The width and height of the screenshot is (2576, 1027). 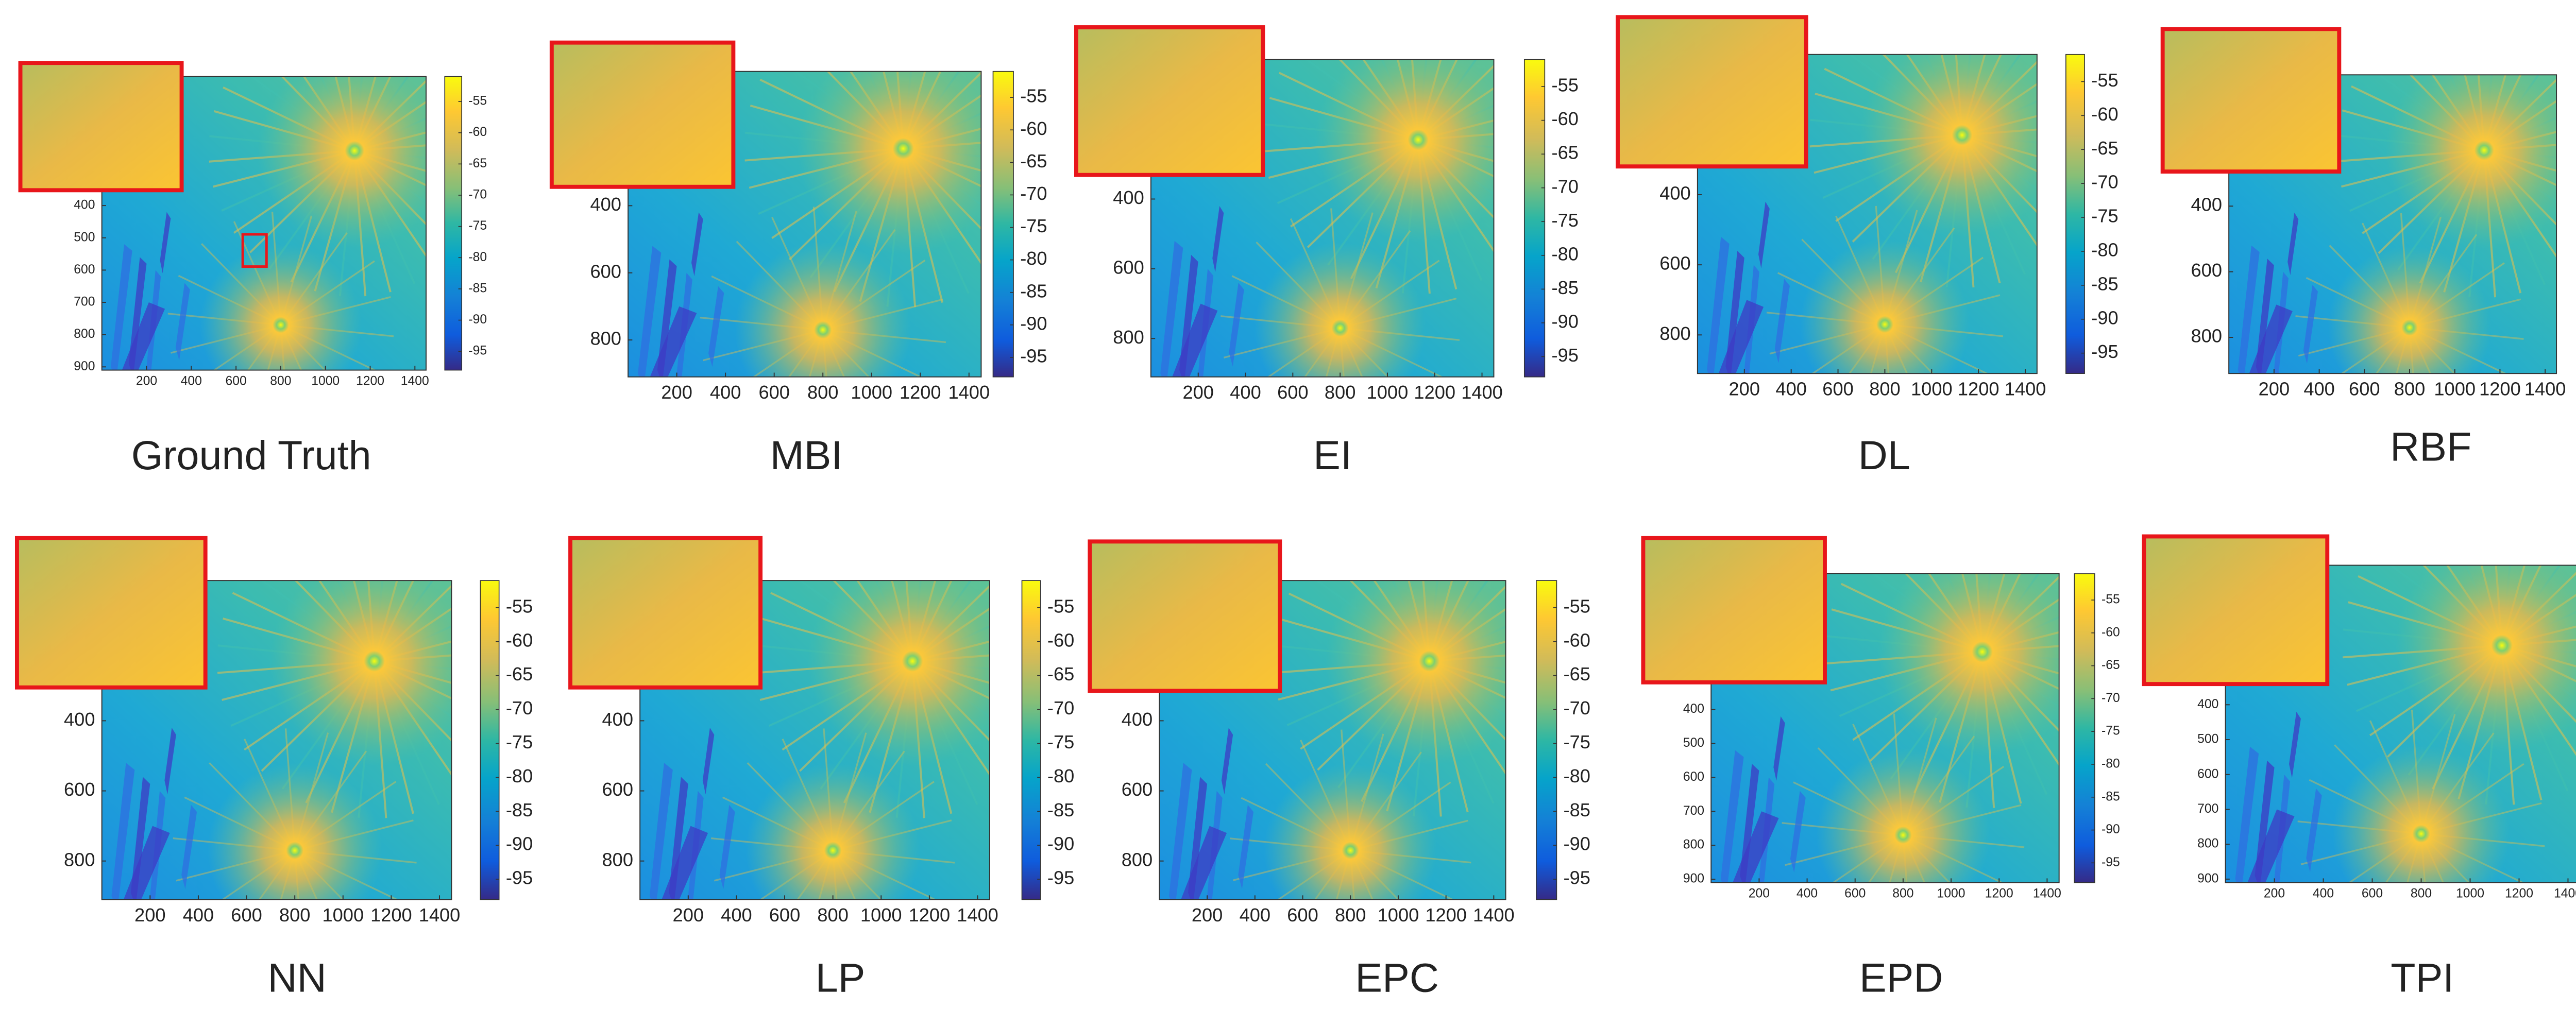 What do you see at coordinates (1033, 258) in the screenshot?
I see `colorbar-tick-label: -80` at bounding box center [1033, 258].